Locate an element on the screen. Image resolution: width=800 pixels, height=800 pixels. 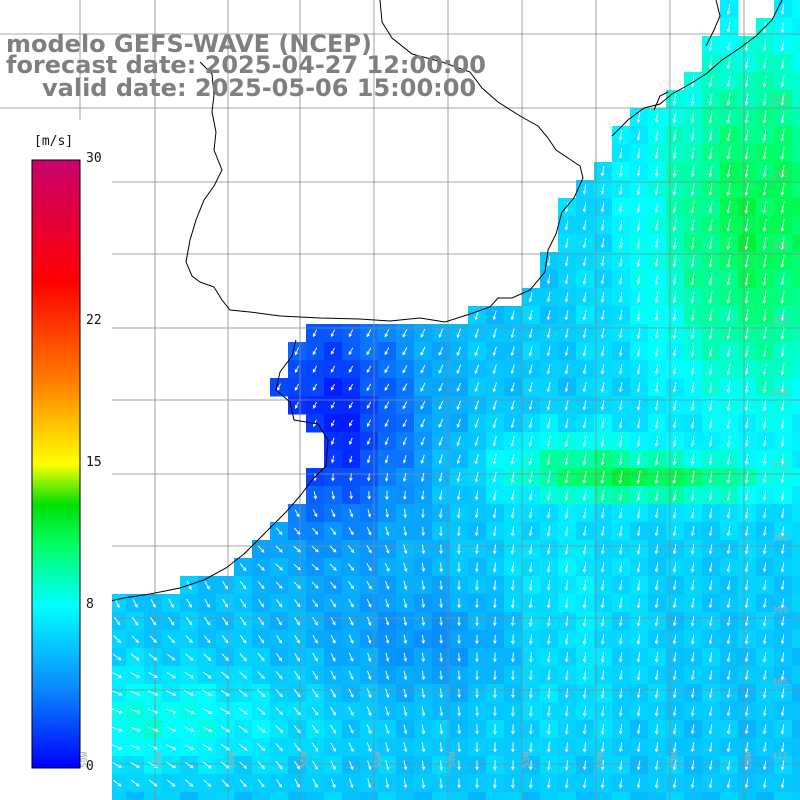
lon-label: 55W is located at coordinates (379, 759).